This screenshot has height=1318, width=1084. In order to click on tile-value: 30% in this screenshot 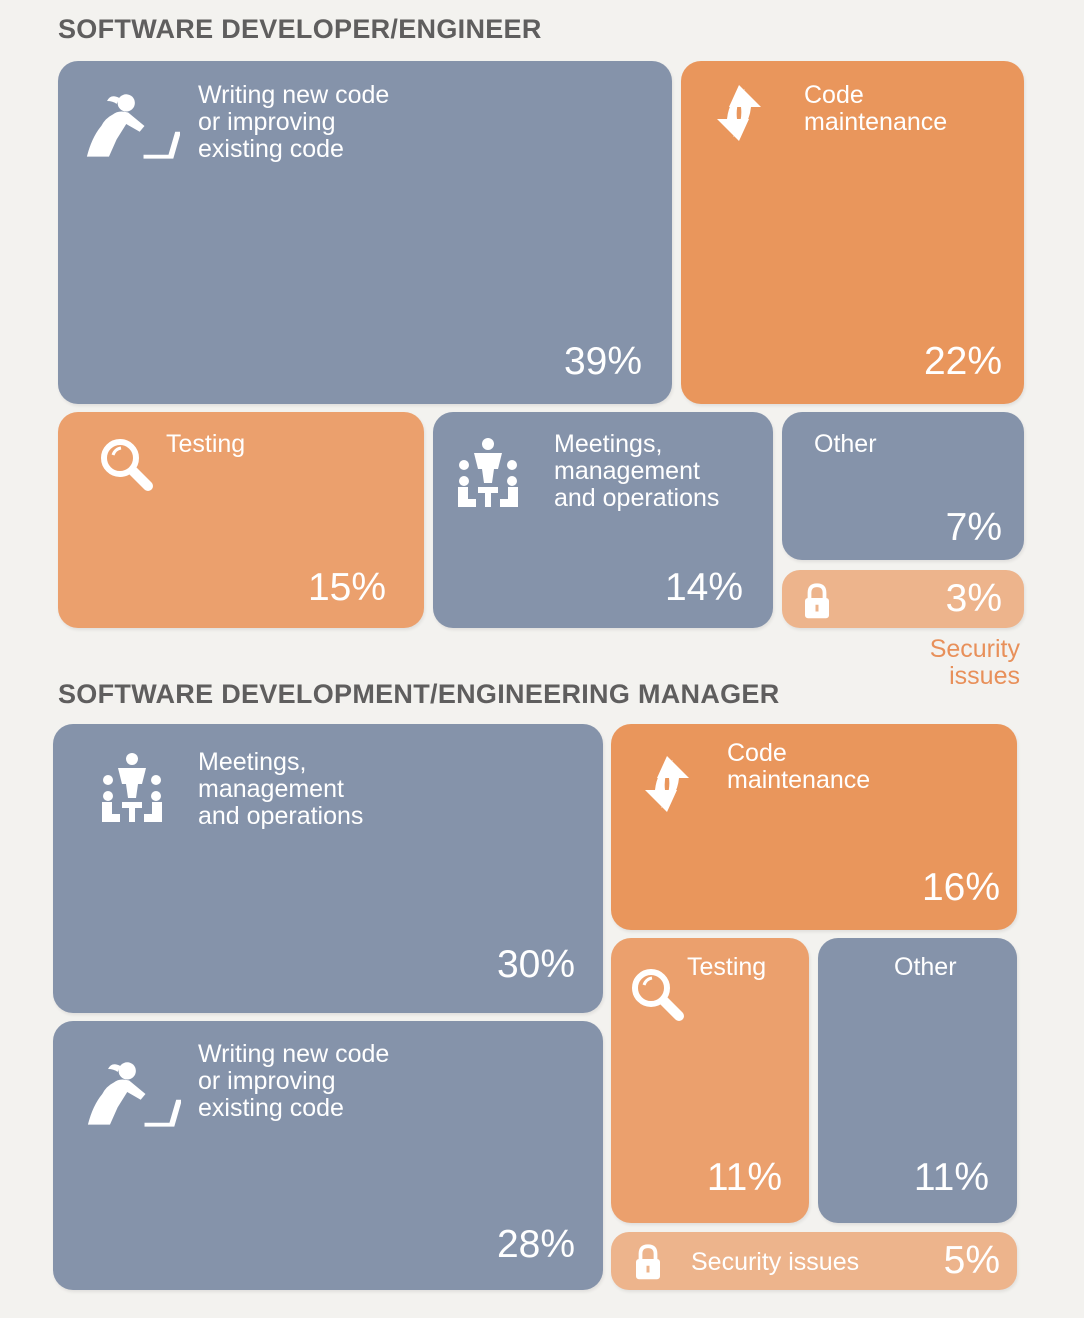, I will do `click(535, 964)`.